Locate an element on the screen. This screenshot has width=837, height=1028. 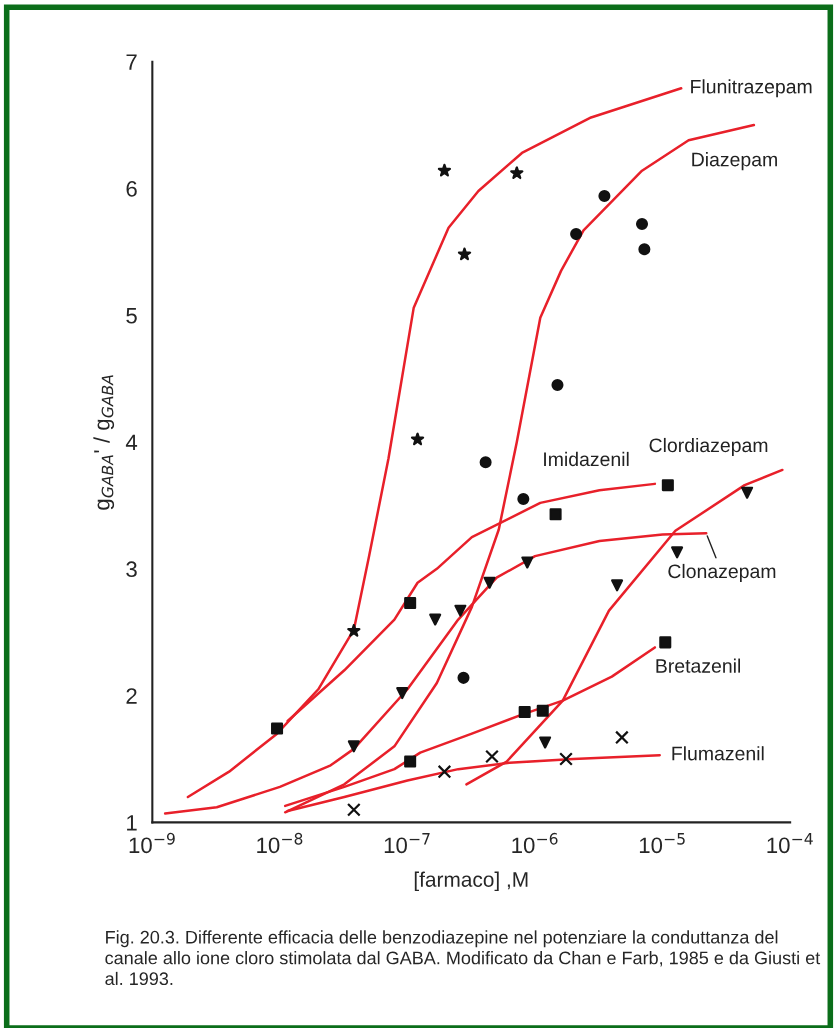
series-label: Clordiazepam is located at coordinates (708, 447).